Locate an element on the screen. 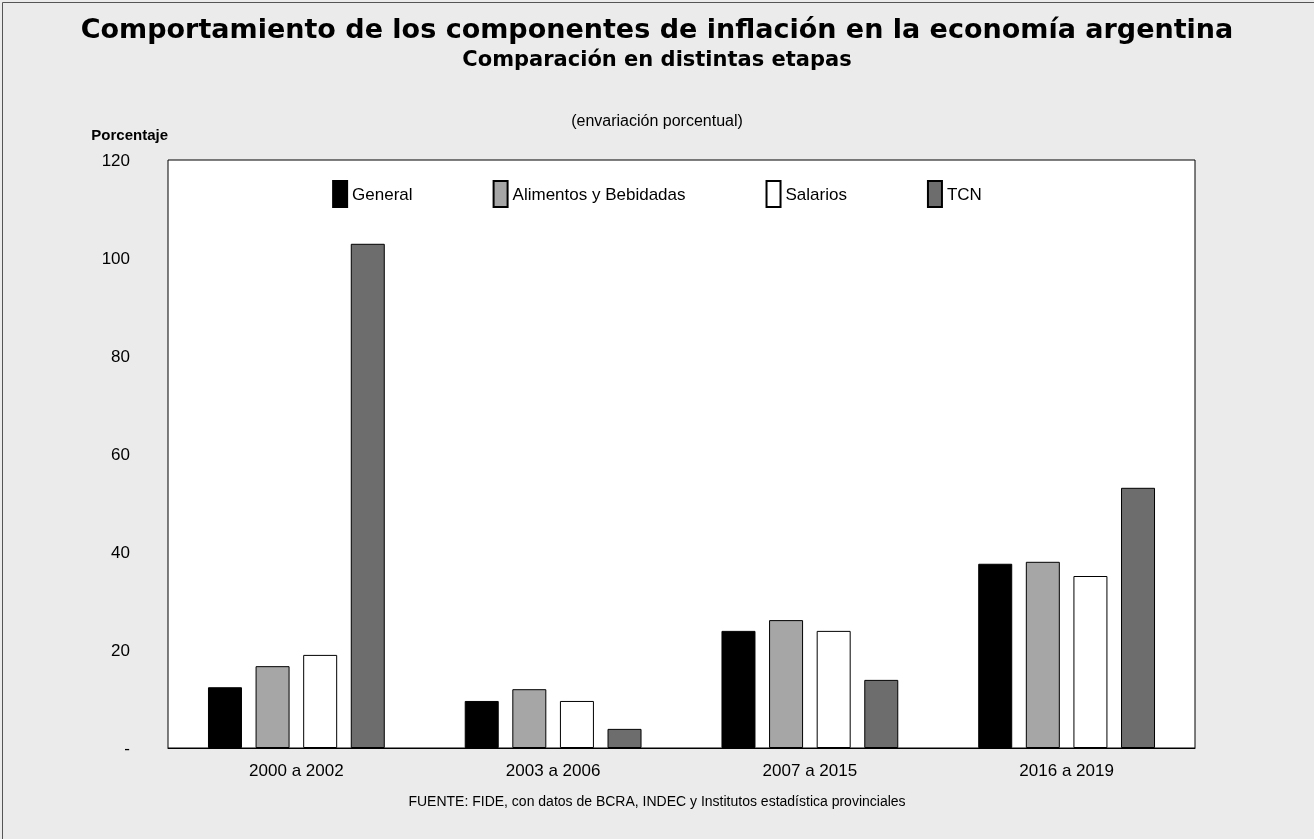  y-tick-label: 20 is located at coordinates (120, 650).